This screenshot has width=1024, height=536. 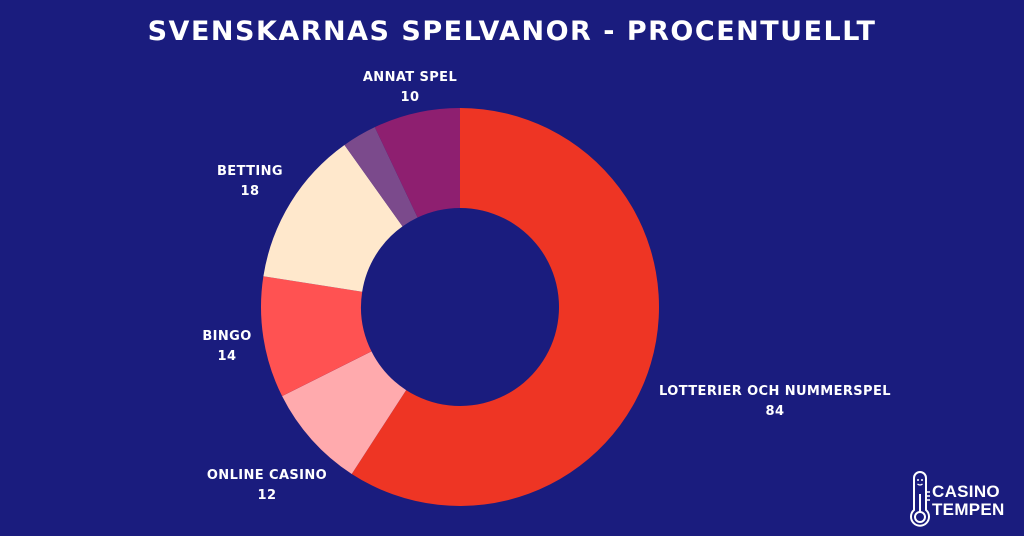 I want to click on label-name: Annat spel, so click(x=410, y=77).